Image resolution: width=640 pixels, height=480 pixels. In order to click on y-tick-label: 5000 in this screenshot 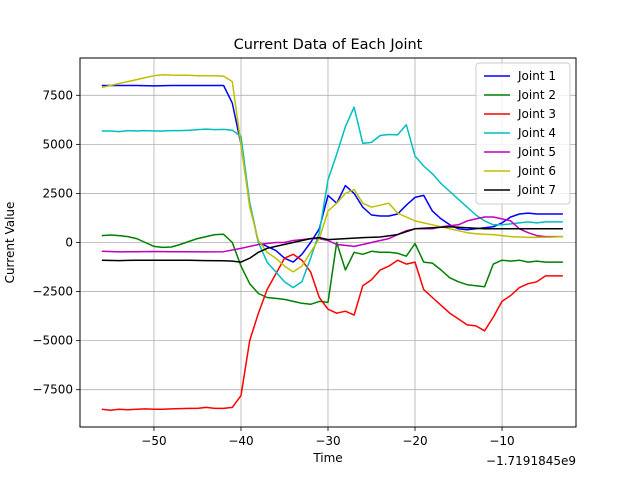, I will do `click(57, 144)`.